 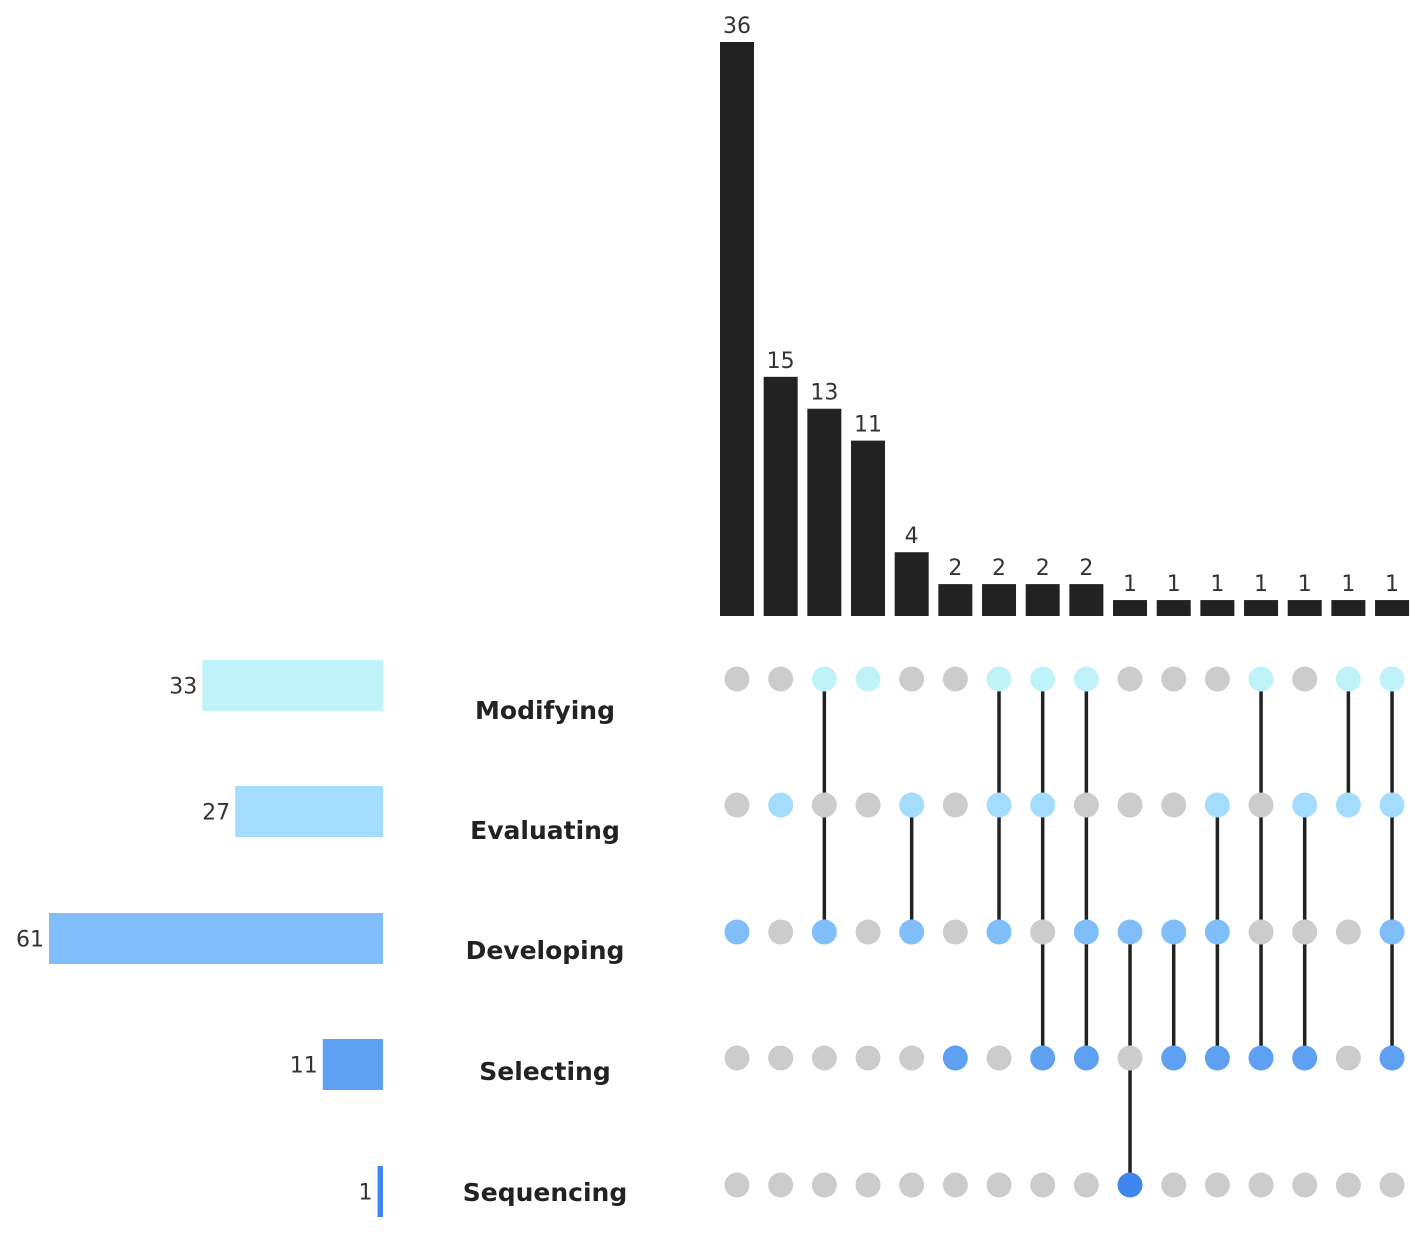 I want to click on matrix-dot-active-6-selecting, so click(x=955, y=1058).